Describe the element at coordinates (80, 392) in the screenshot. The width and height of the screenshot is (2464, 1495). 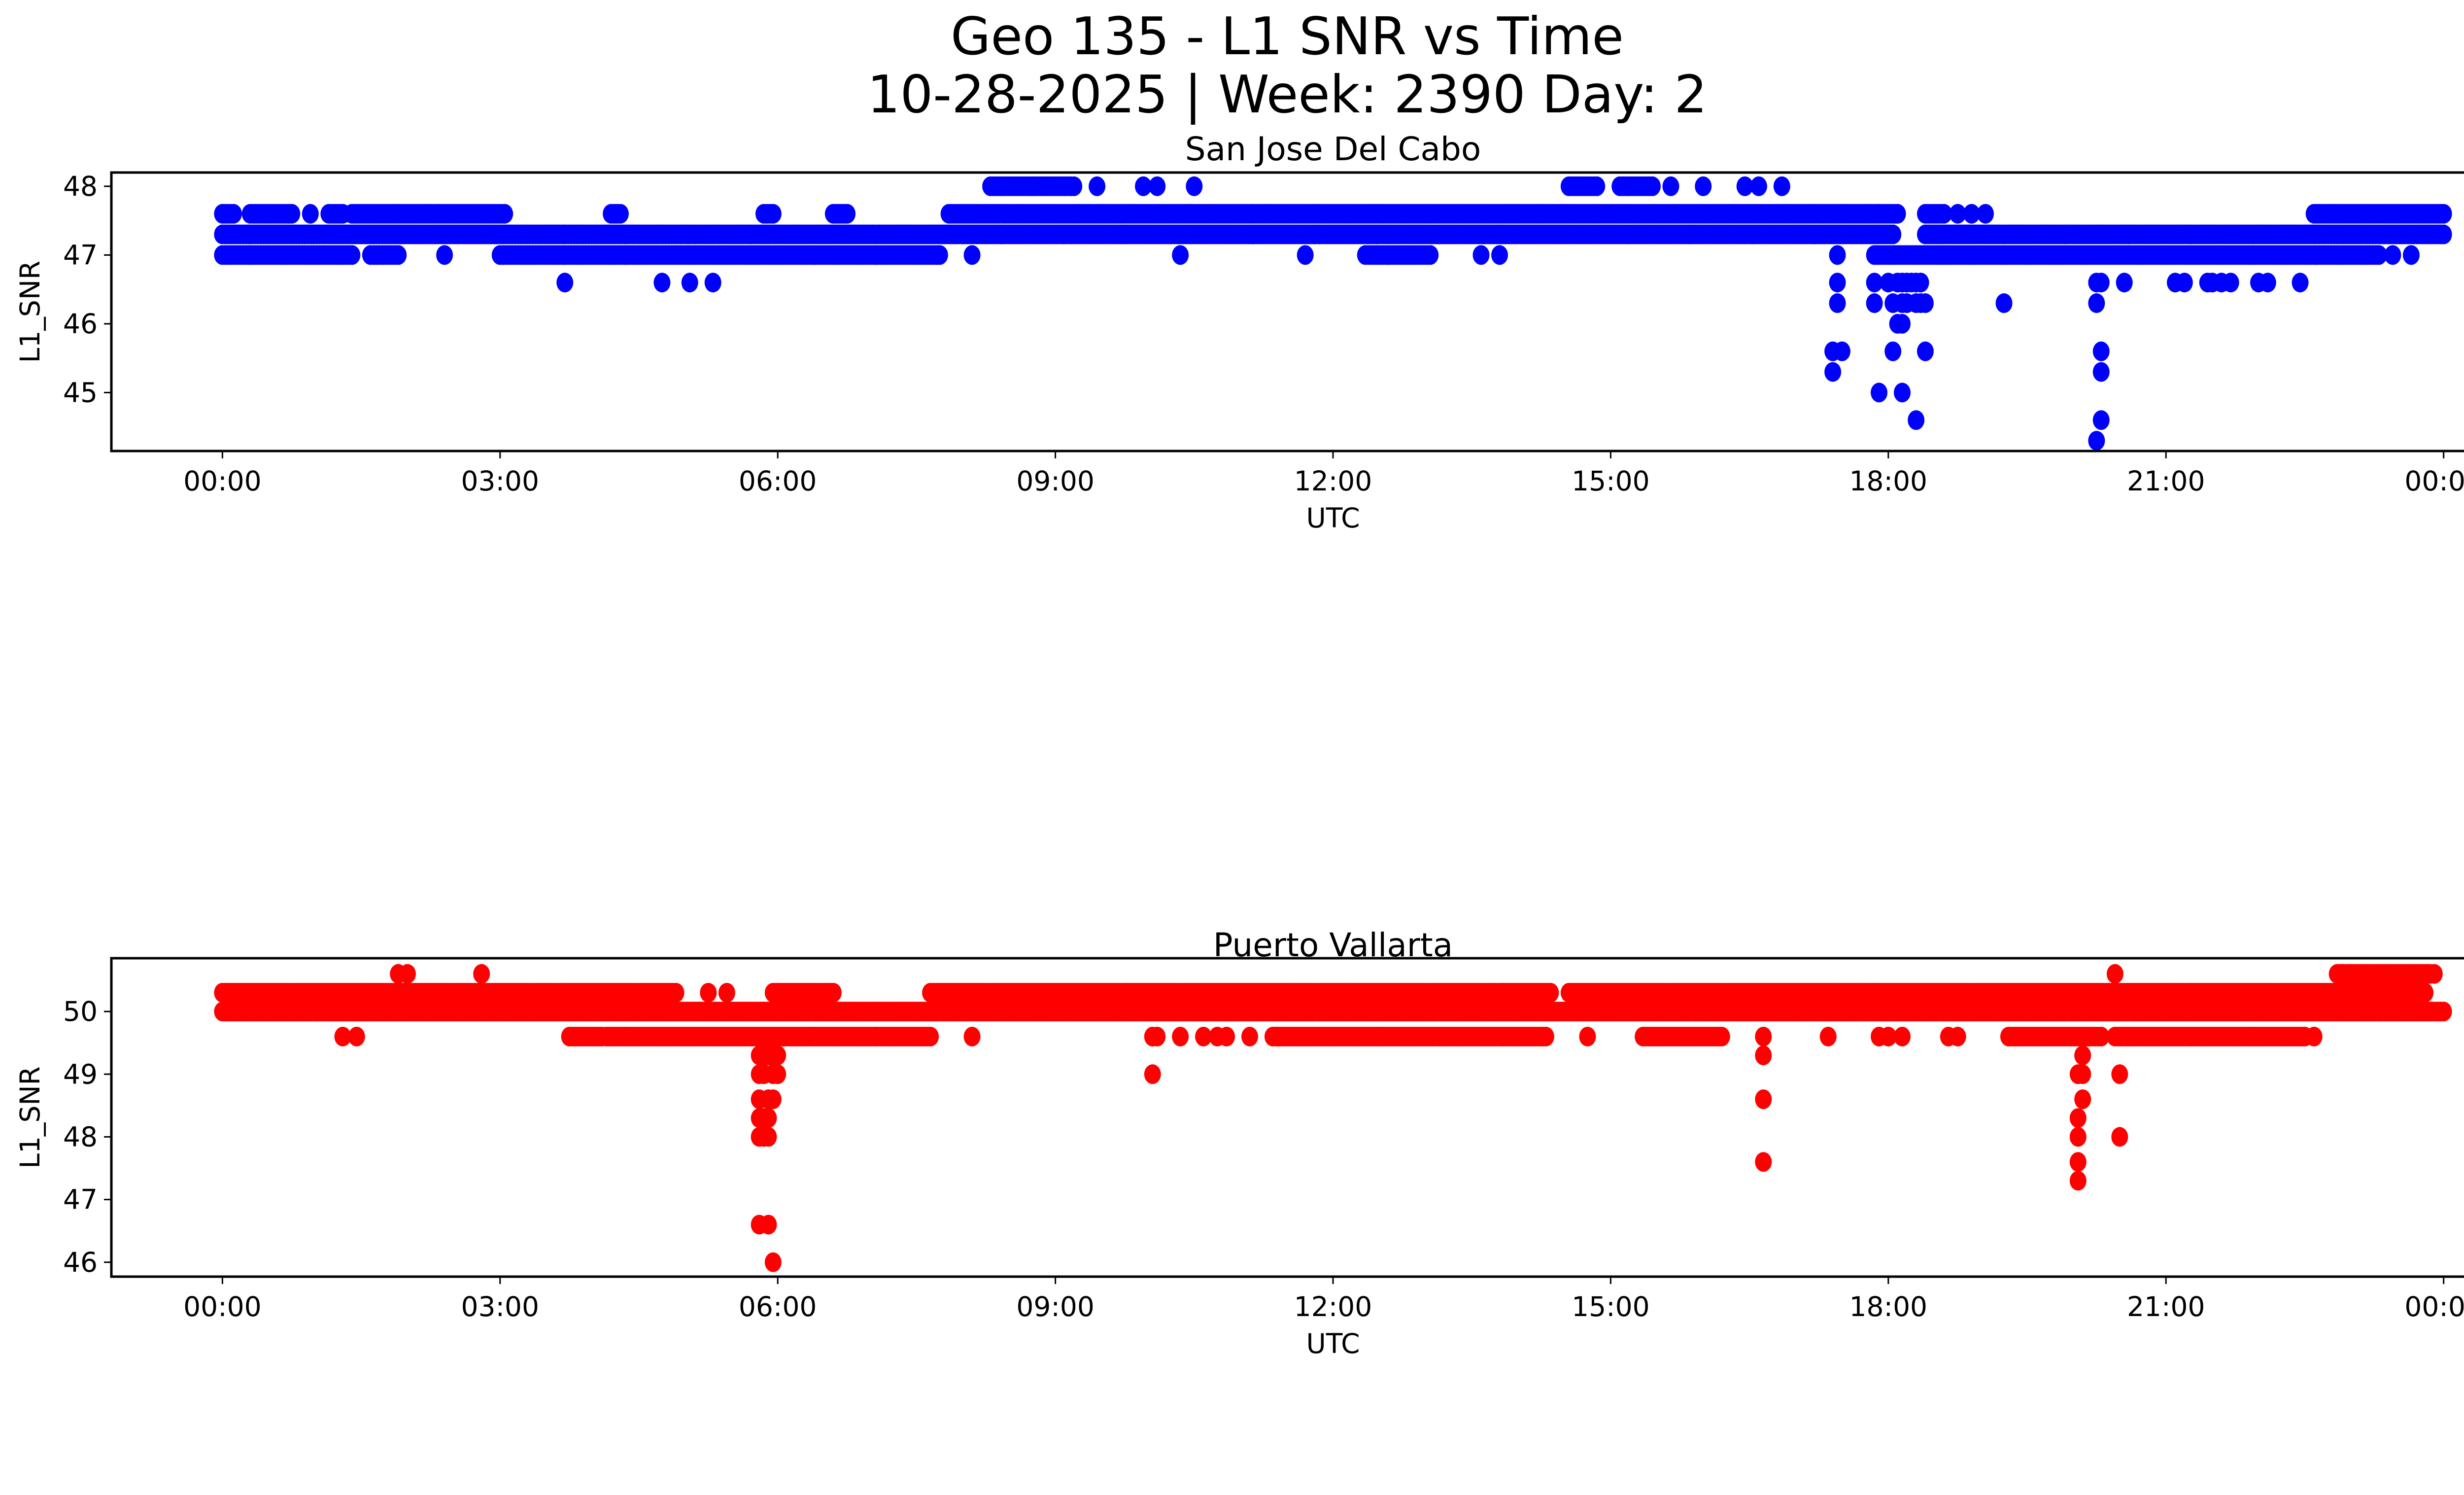
I see `y-tick-label: 45` at that location.